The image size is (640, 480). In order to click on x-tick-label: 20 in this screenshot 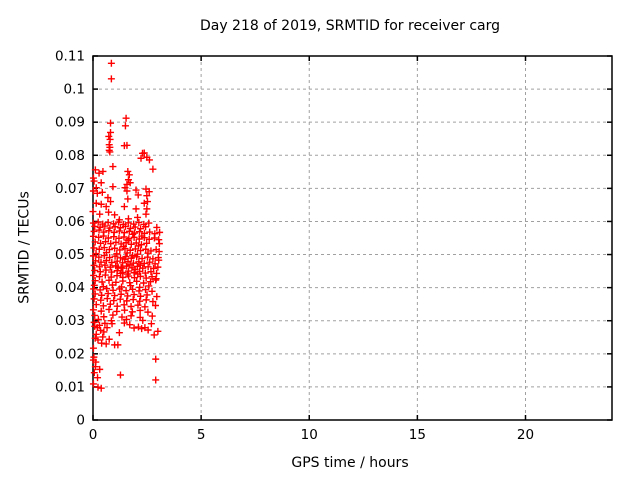, I will do `click(525, 435)`.